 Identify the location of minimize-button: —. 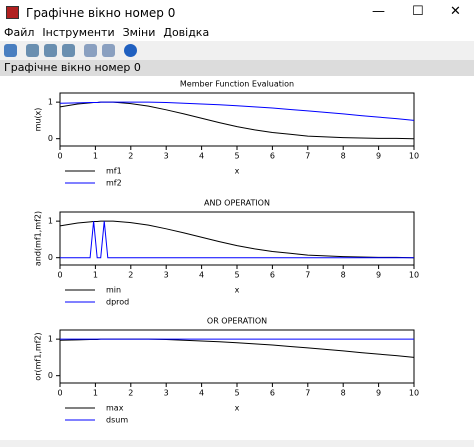
(378, 11).